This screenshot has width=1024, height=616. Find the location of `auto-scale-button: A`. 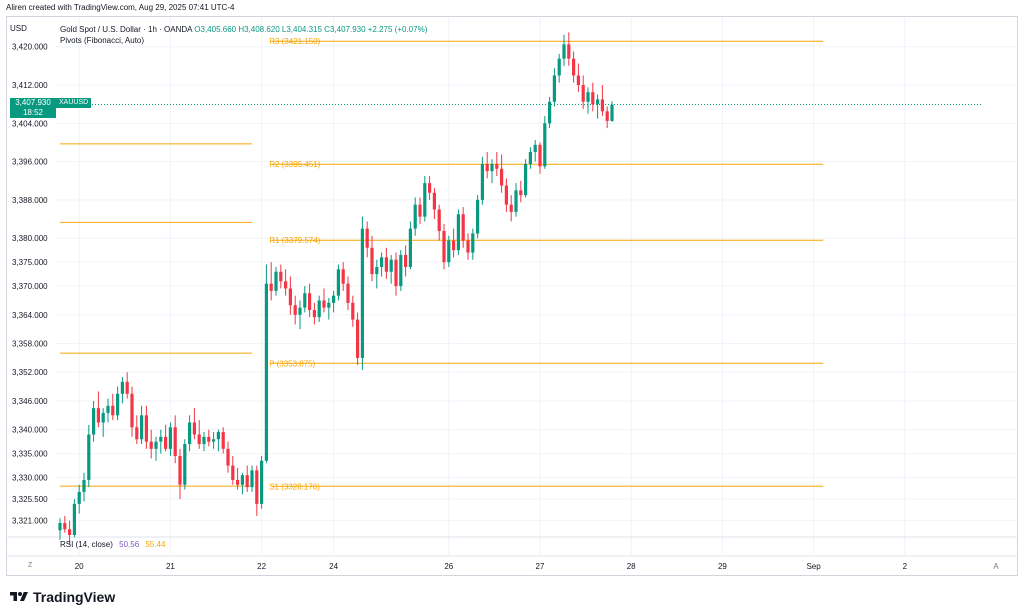

auto-scale-button: A is located at coordinates (996, 566).